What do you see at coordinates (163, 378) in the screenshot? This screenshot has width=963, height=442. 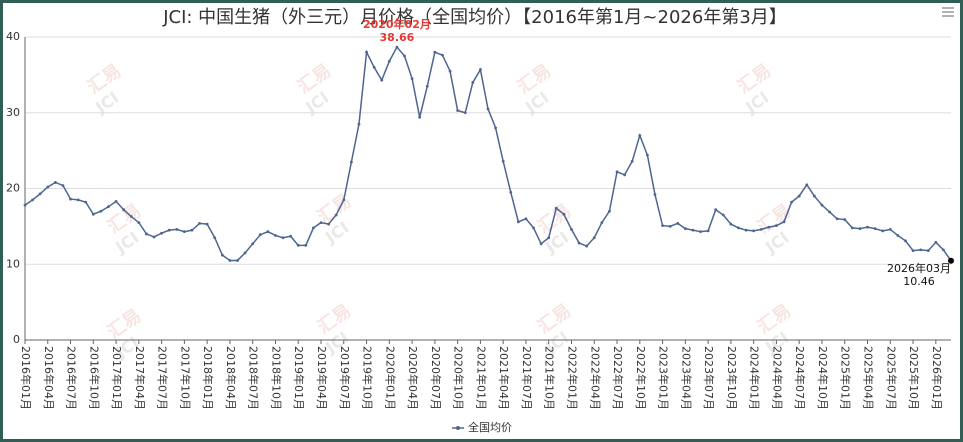 I see `x-tick-label: 2017年07月` at bounding box center [163, 378].